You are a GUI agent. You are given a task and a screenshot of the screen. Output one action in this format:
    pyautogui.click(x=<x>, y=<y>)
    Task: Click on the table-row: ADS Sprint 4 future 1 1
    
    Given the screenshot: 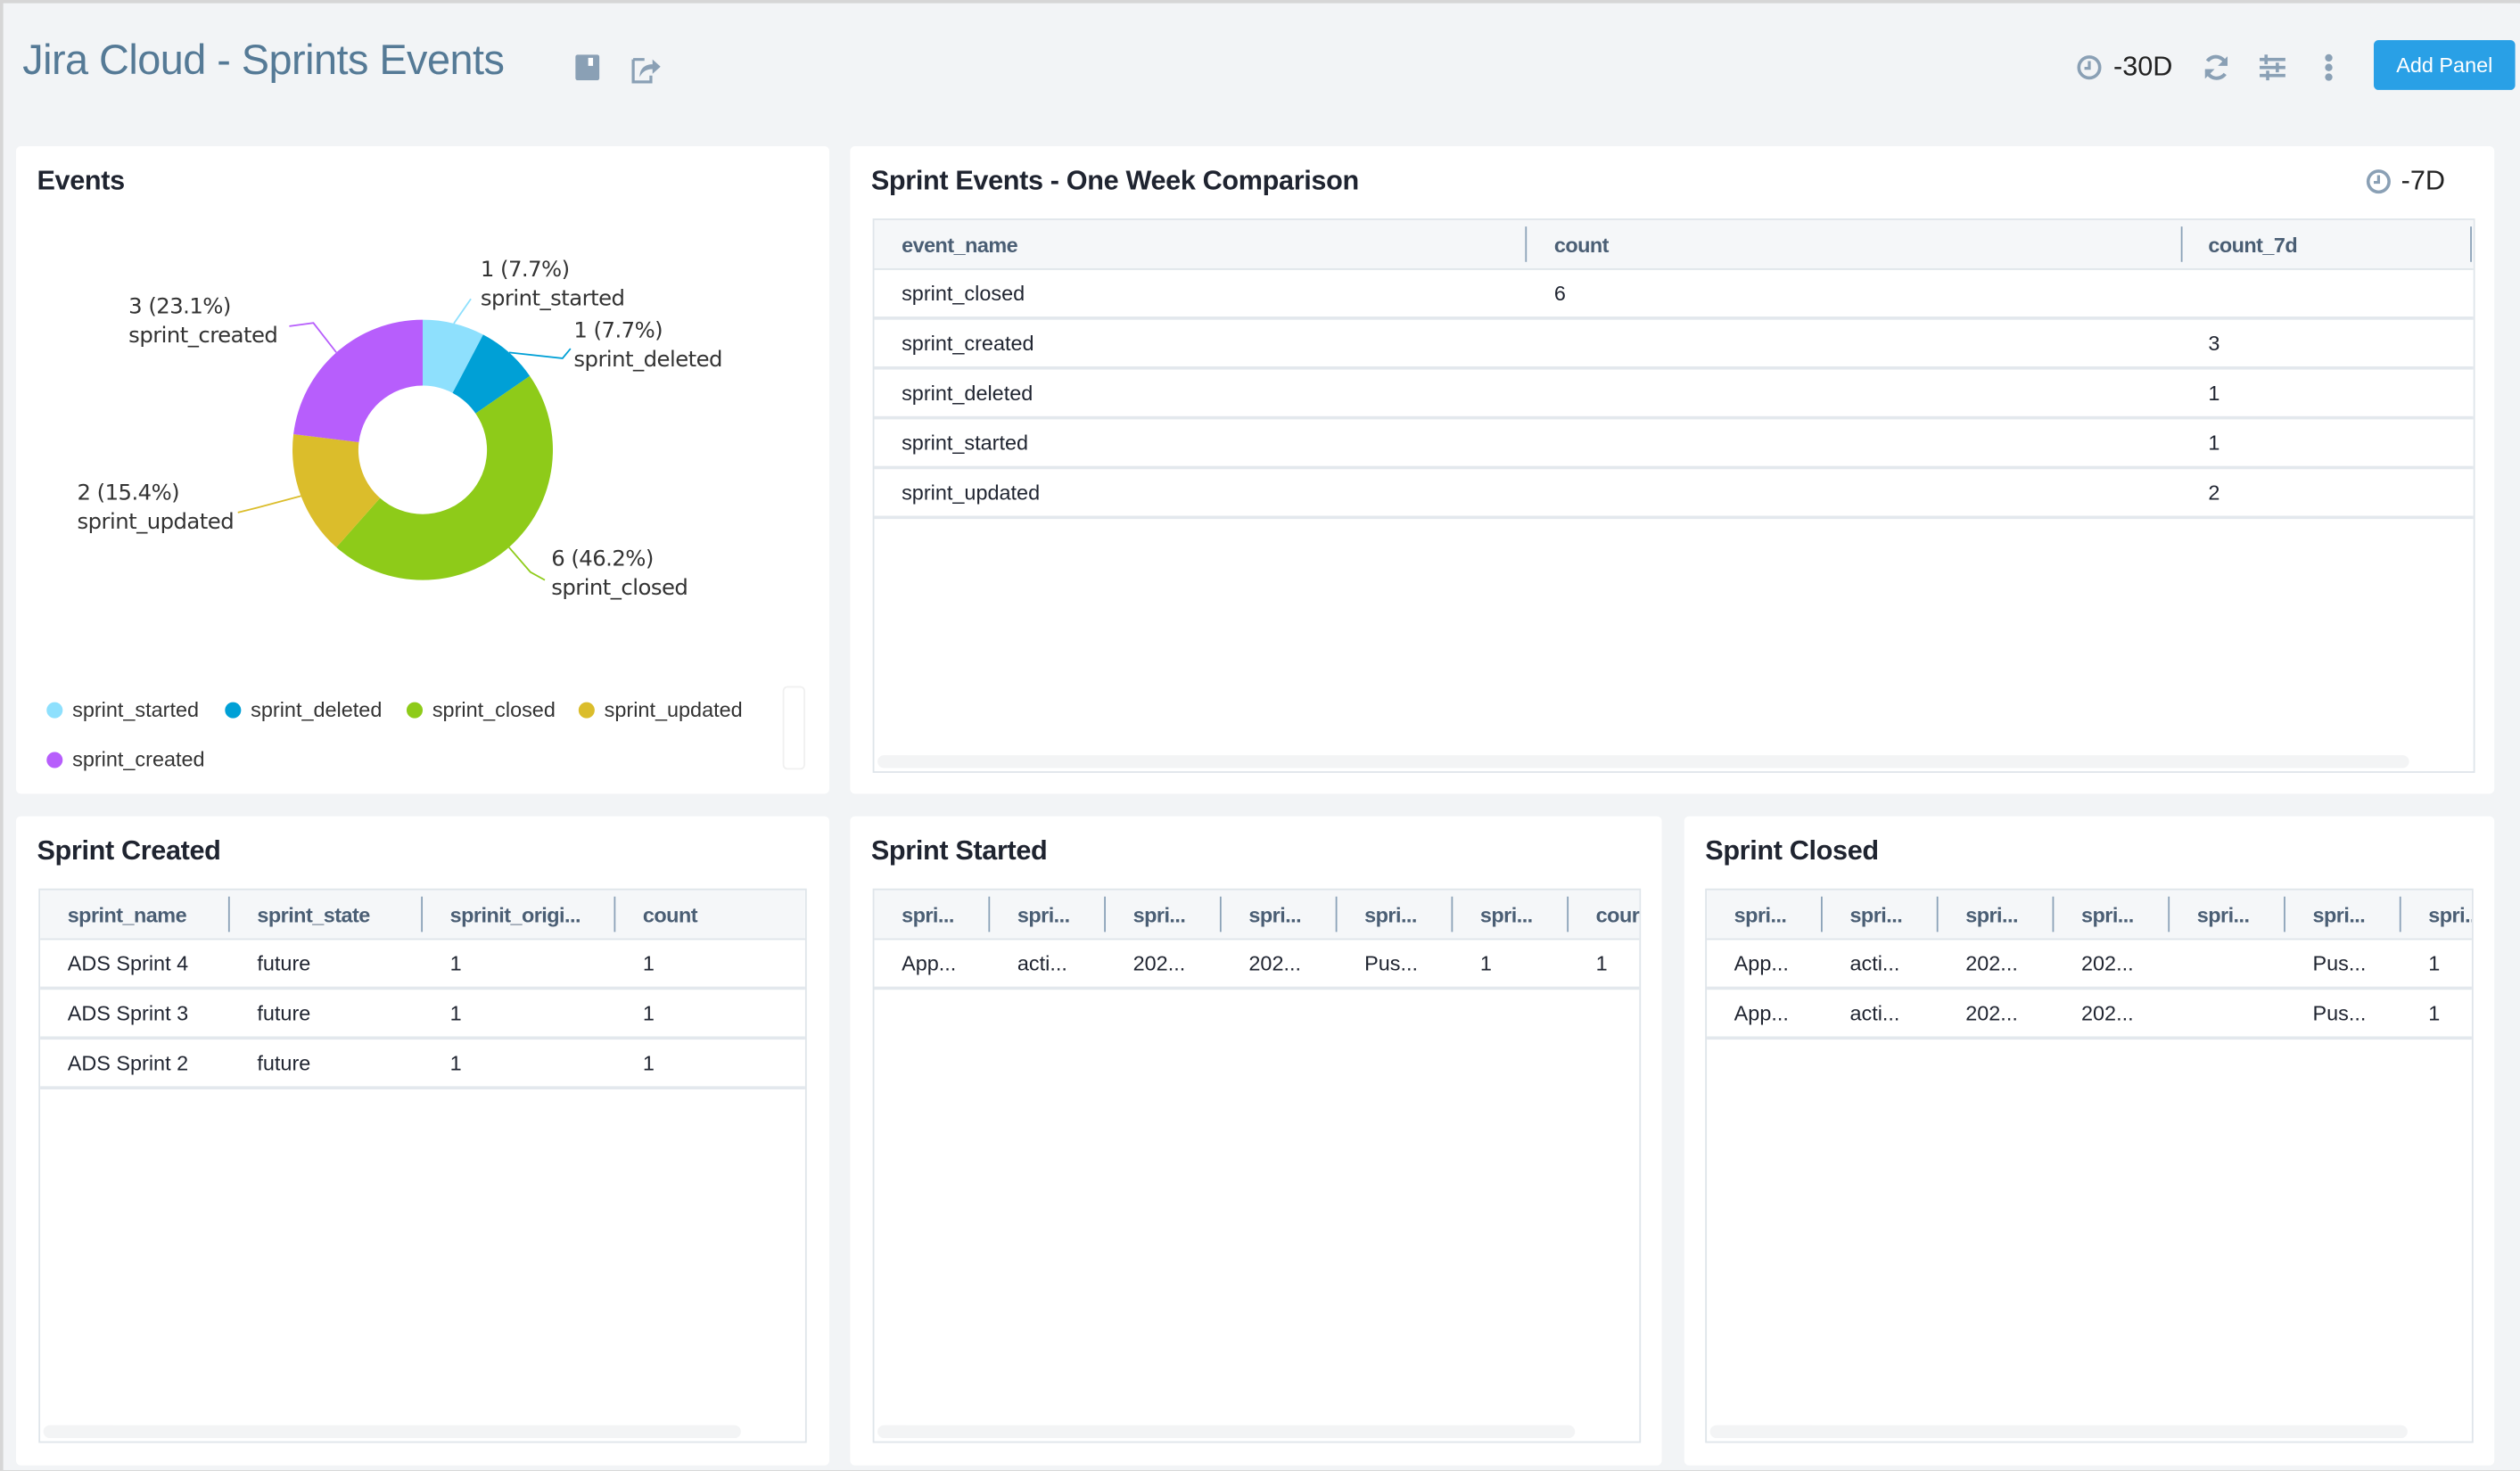 What is the action you would take?
    pyautogui.click(x=422, y=965)
    